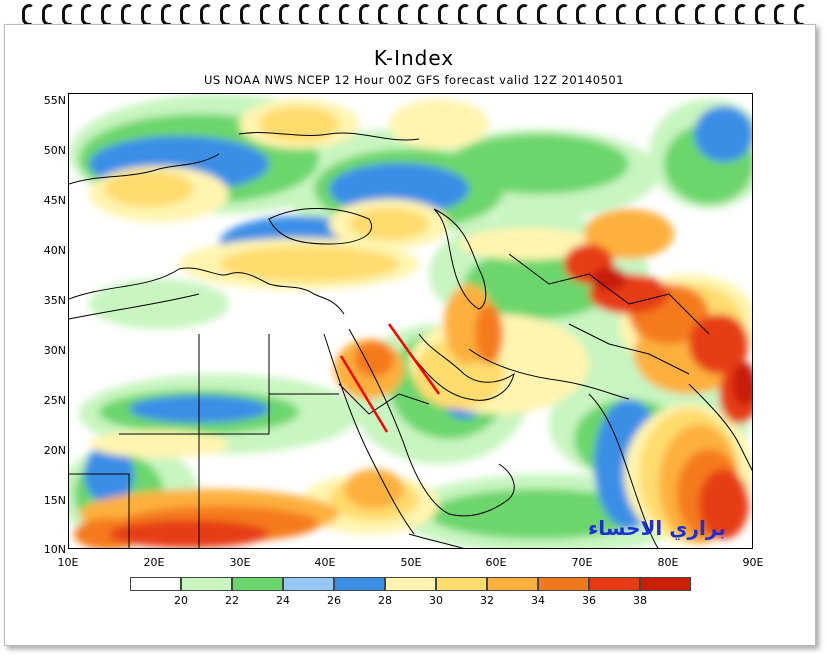 The image size is (828, 655). What do you see at coordinates (496, 562) in the screenshot?
I see `lon-label: 60E` at bounding box center [496, 562].